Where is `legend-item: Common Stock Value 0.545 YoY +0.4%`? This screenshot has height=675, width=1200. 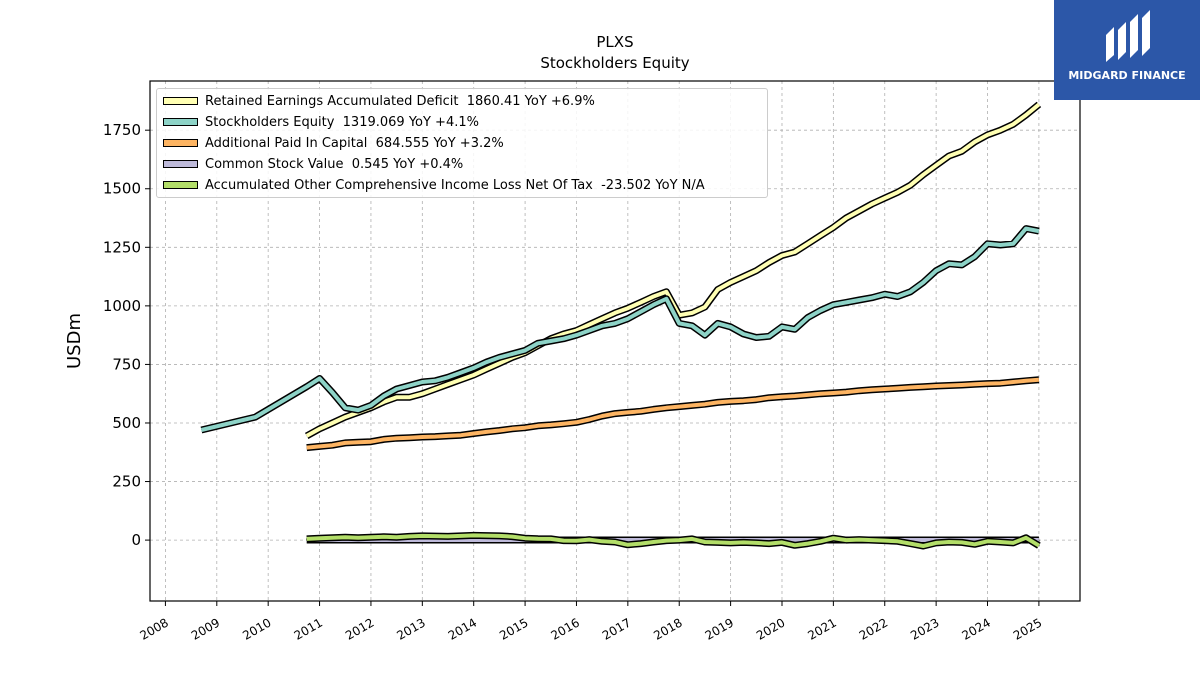 legend-item: Common Stock Value 0.545 YoY +0.4% is located at coordinates (313, 164).